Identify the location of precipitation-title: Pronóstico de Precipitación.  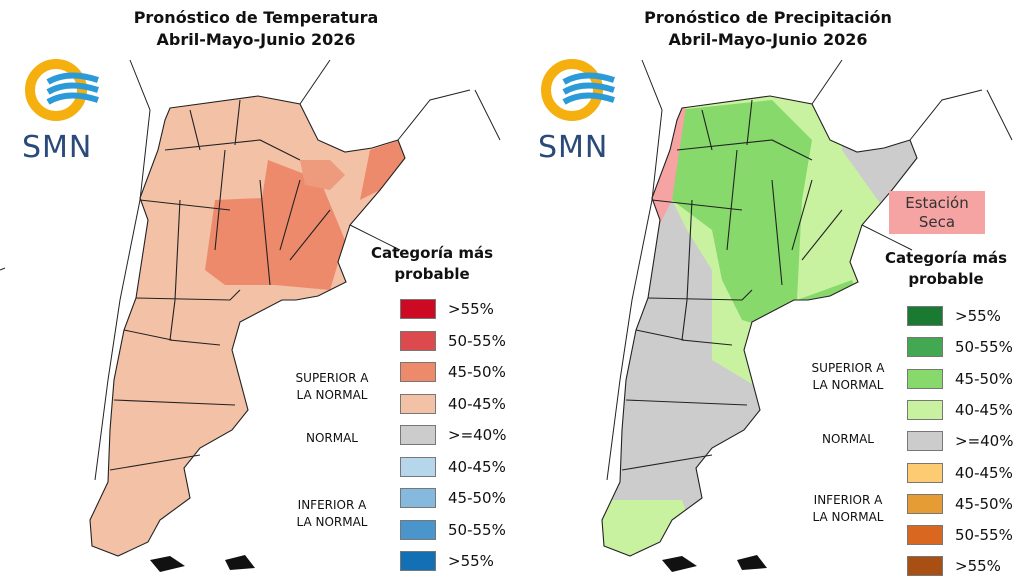
(768, 17).